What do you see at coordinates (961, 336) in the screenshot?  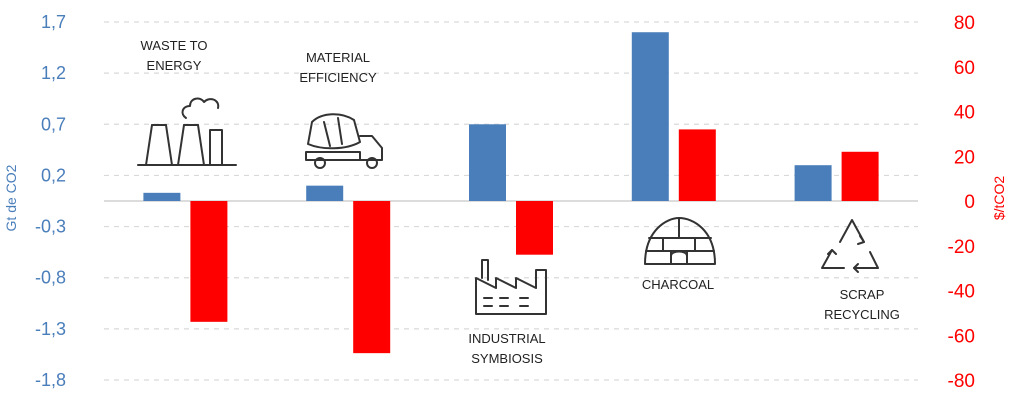 I see `right-tick-label: -60` at bounding box center [961, 336].